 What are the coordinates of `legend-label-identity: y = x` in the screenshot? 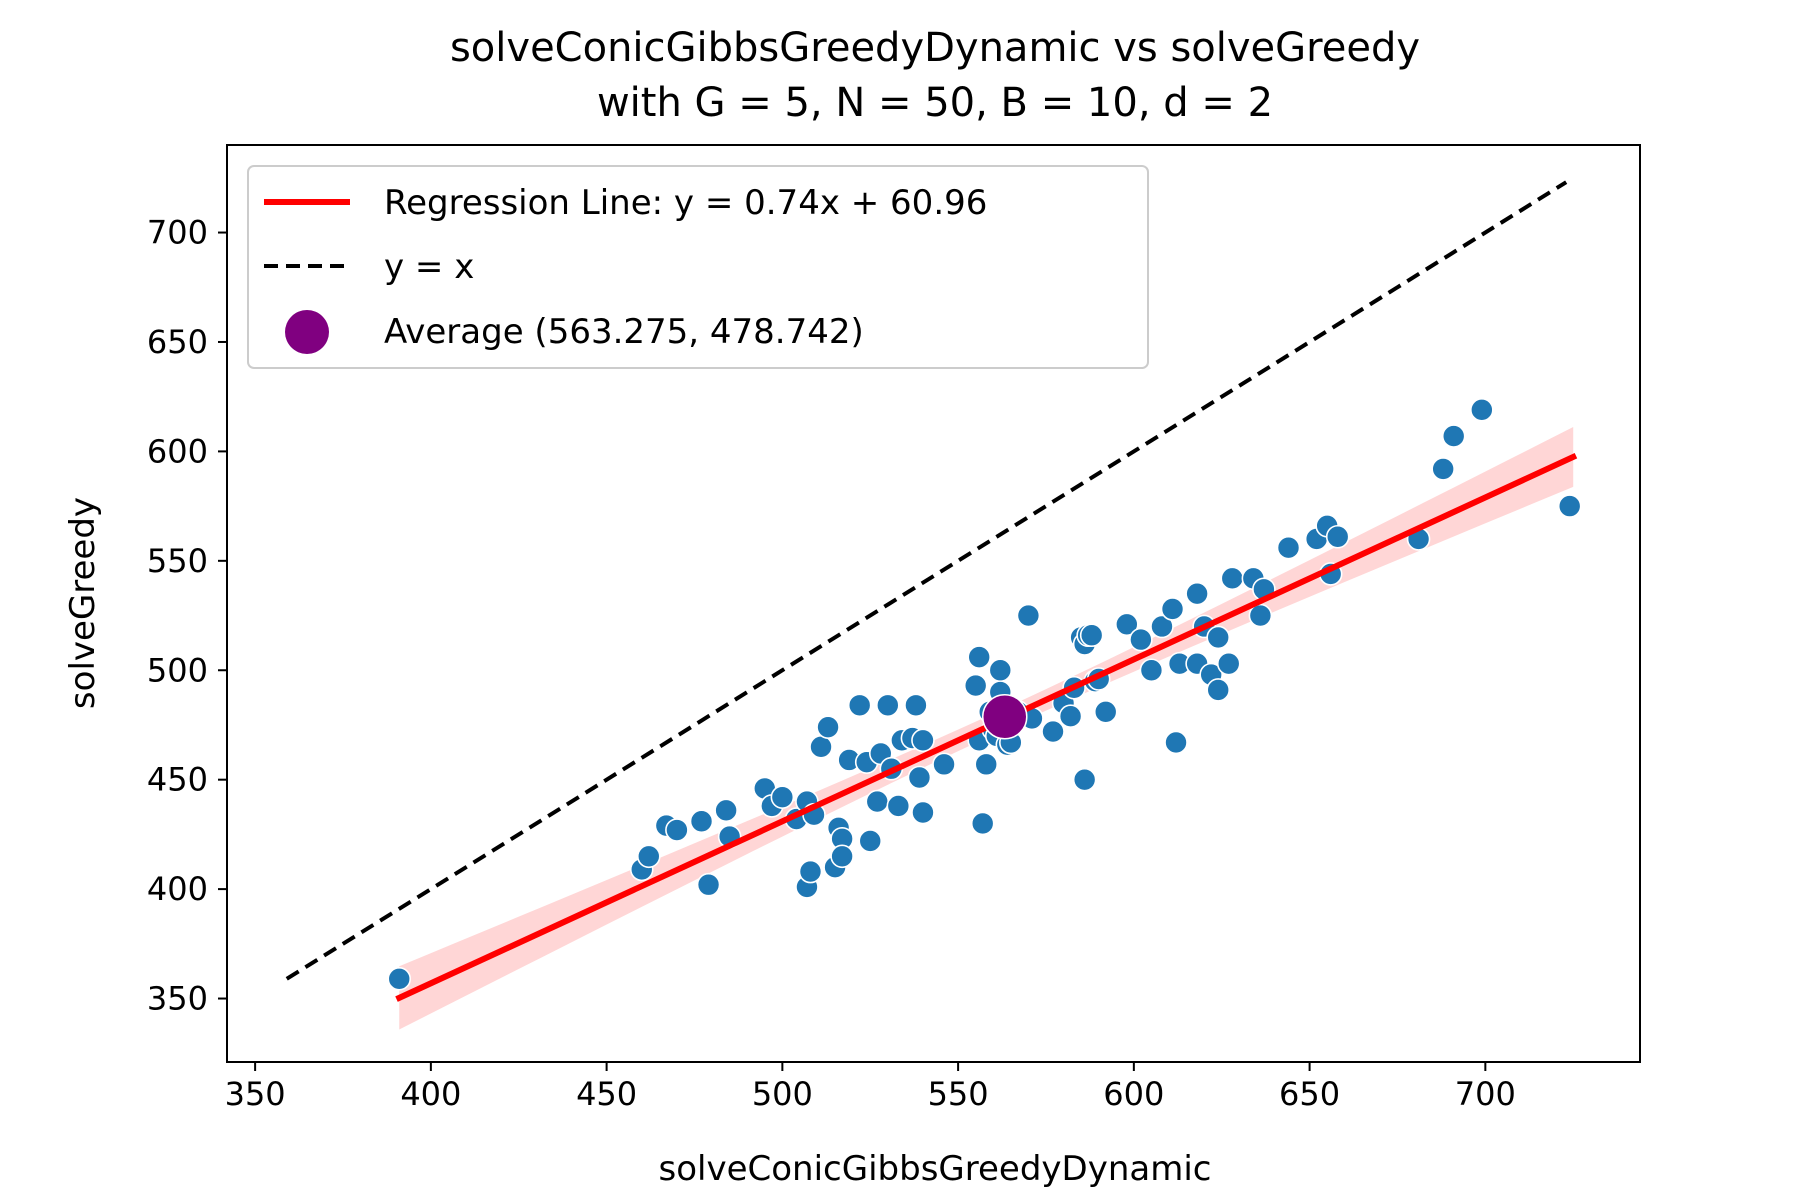 It's located at (429, 267).